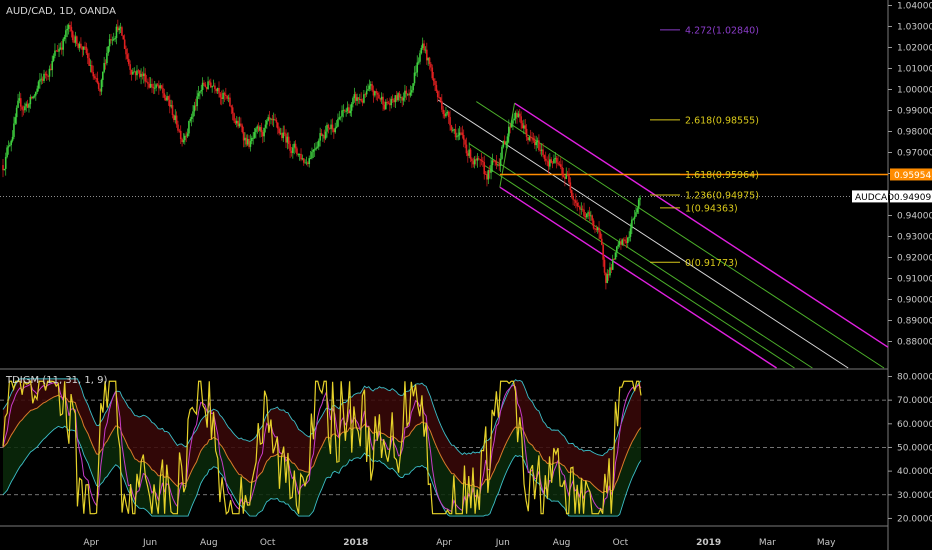 The height and width of the screenshot is (550, 932). What do you see at coordinates (874, 198) in the screenshot?
I see `symbol-tag-label: AUDCAD` at bounding box center [874, 198].